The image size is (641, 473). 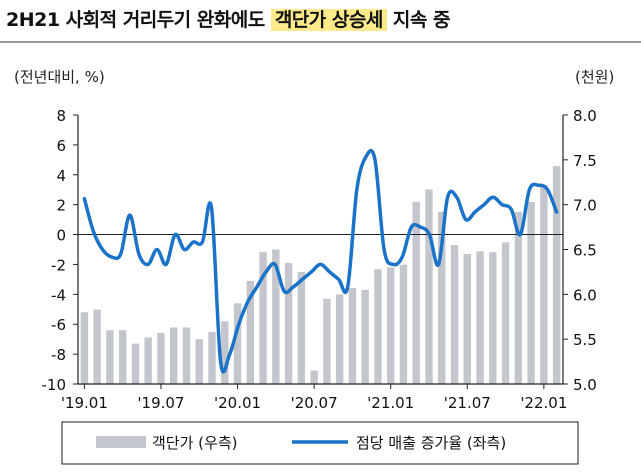 What do you see at coordinates (320, 443) in the screenshot?
I see `legend: 객단가 (우측) 점당 매출 증가율 (좌측)` at bounding box center [320, 443].